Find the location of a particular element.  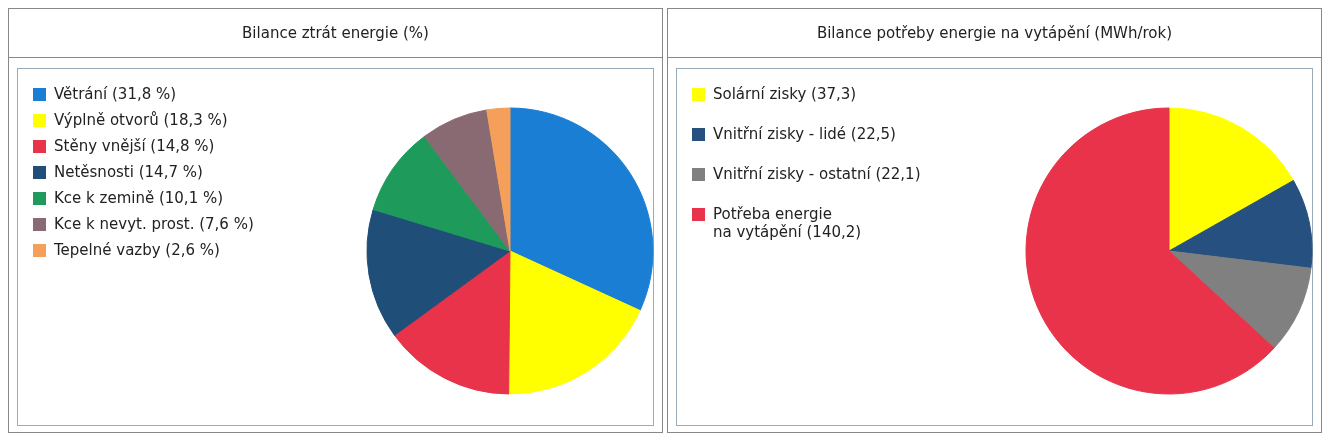

legend-label: Solární zisky (37,3) is located at coordinates (785, 94).